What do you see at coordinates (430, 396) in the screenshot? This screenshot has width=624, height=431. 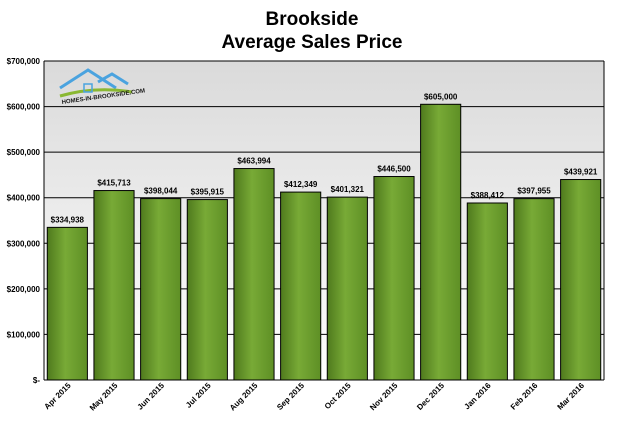 I see `x-tick-label: Dec 2015` at bounding box center [430, 396].